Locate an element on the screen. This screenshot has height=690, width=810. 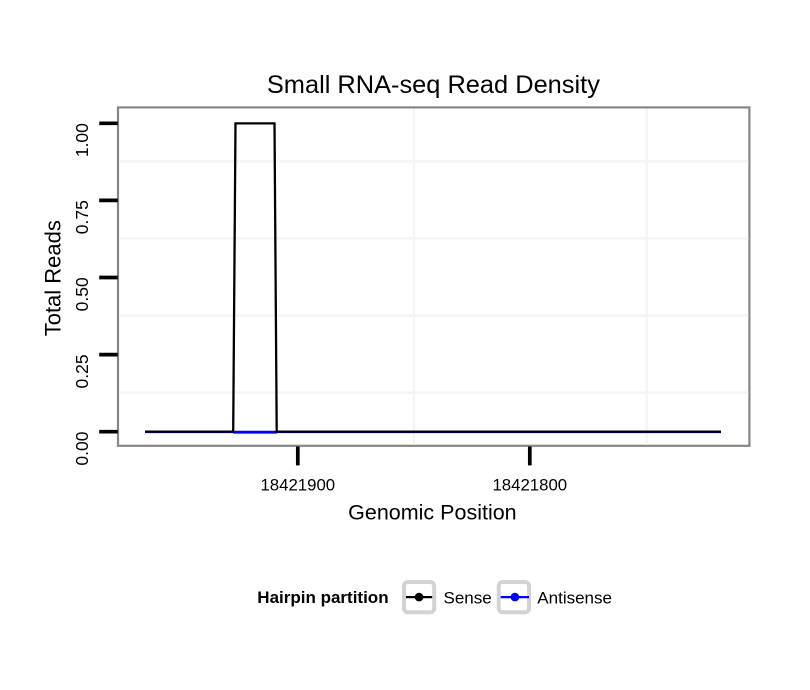
svg-text: Genomic Position is located at coordinates (432, 513).